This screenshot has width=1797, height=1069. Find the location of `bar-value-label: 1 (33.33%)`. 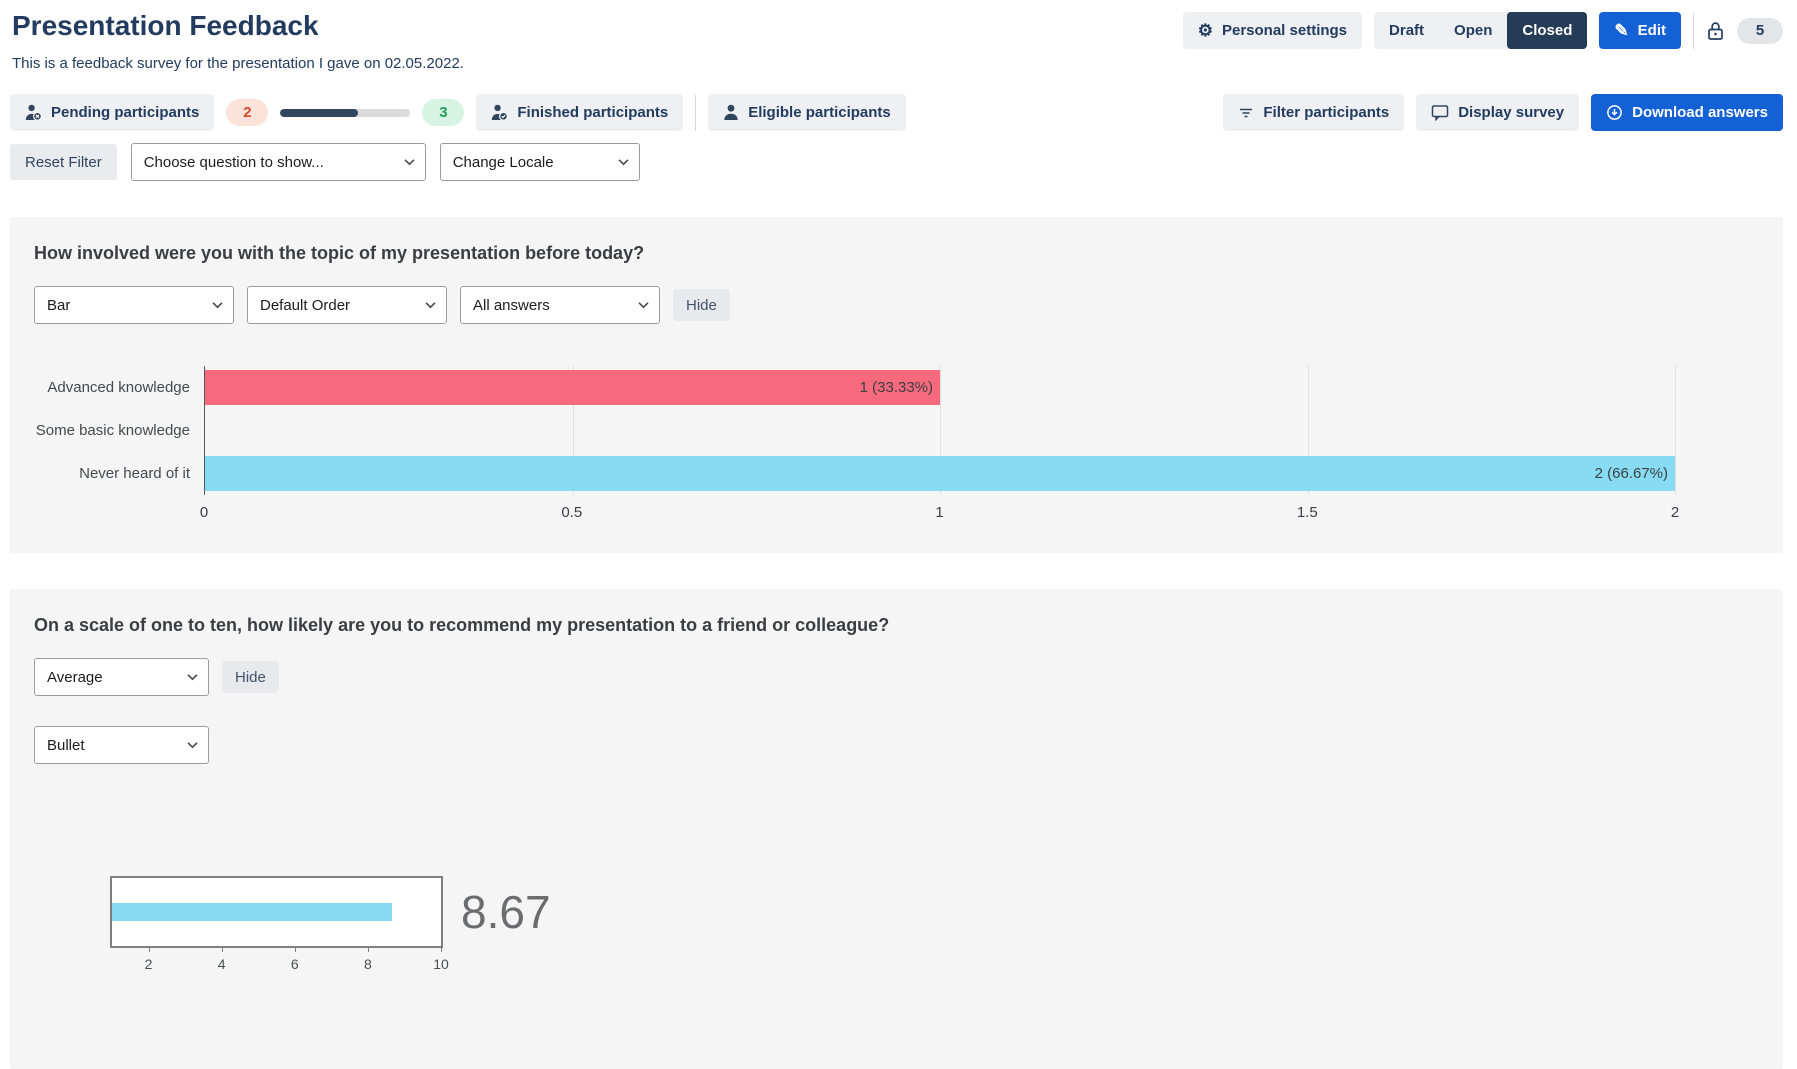

bar-value-label: 1 (33.33%) is located at coordinates (896, 387).